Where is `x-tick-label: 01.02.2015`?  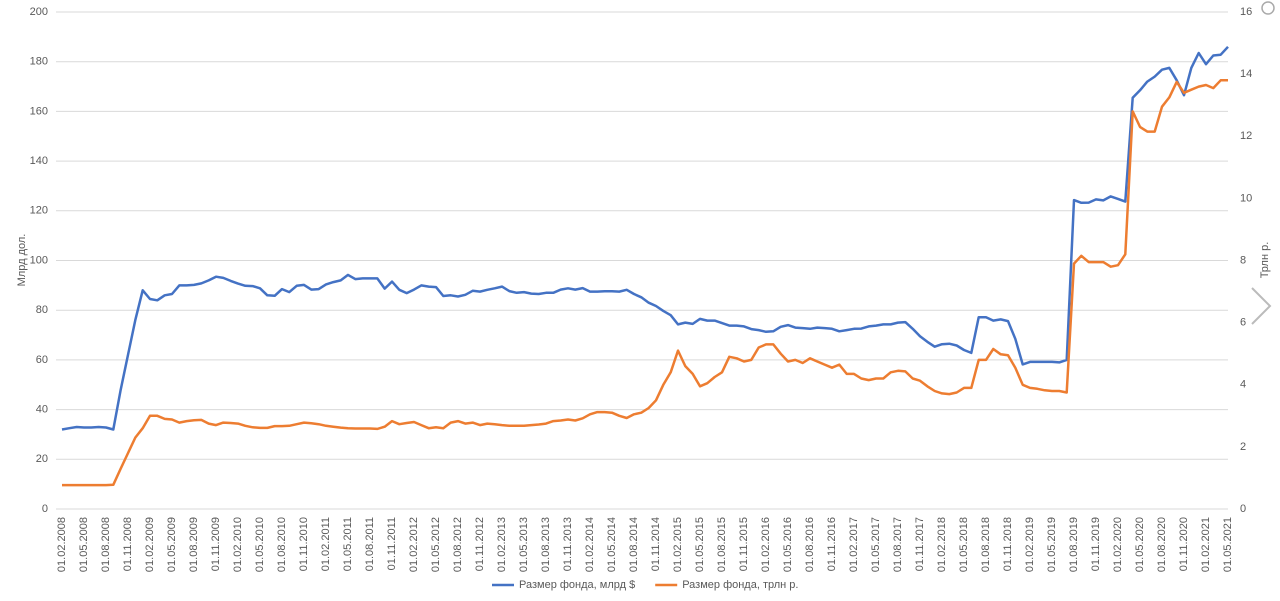 x-tick-label: 01.02.2015 is located at coordinates (678, 544).